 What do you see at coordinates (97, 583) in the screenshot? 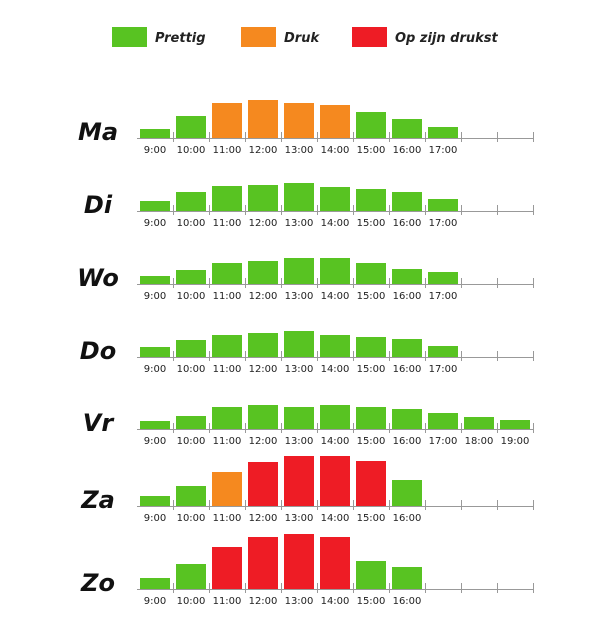
I see `day-label: Zo` at bounding box center [97, 583].